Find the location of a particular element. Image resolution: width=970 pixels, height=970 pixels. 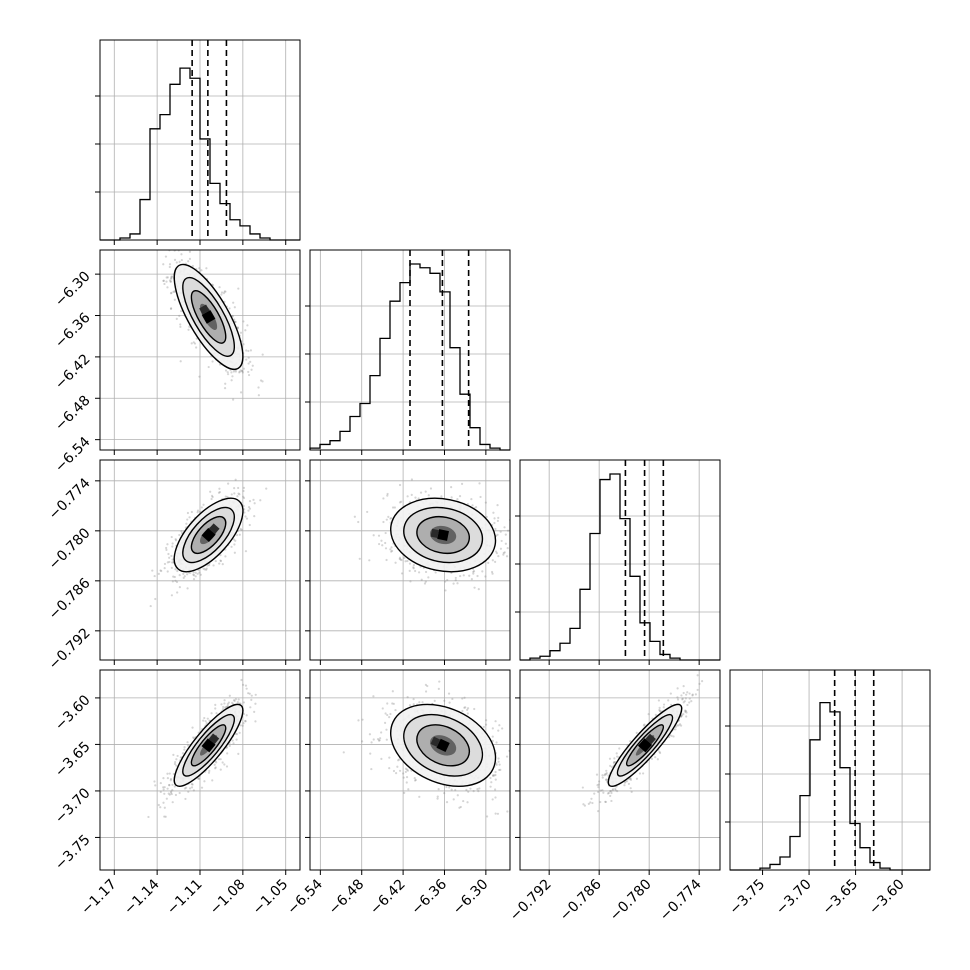

panel-frame is located at coordinates (410, 560).